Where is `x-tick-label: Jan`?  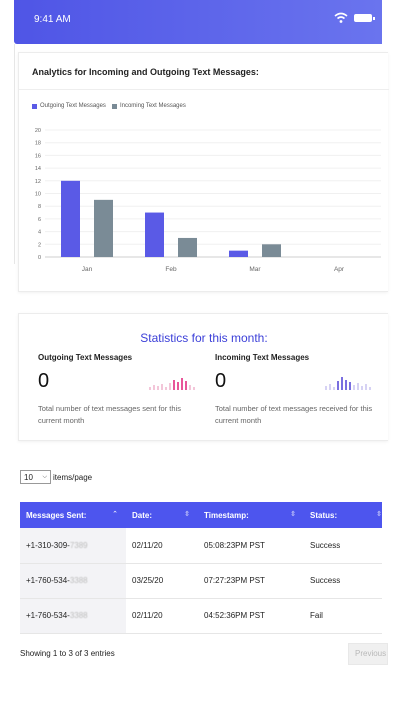
x-tick-label: Jan is located at coordinates (87, 269).